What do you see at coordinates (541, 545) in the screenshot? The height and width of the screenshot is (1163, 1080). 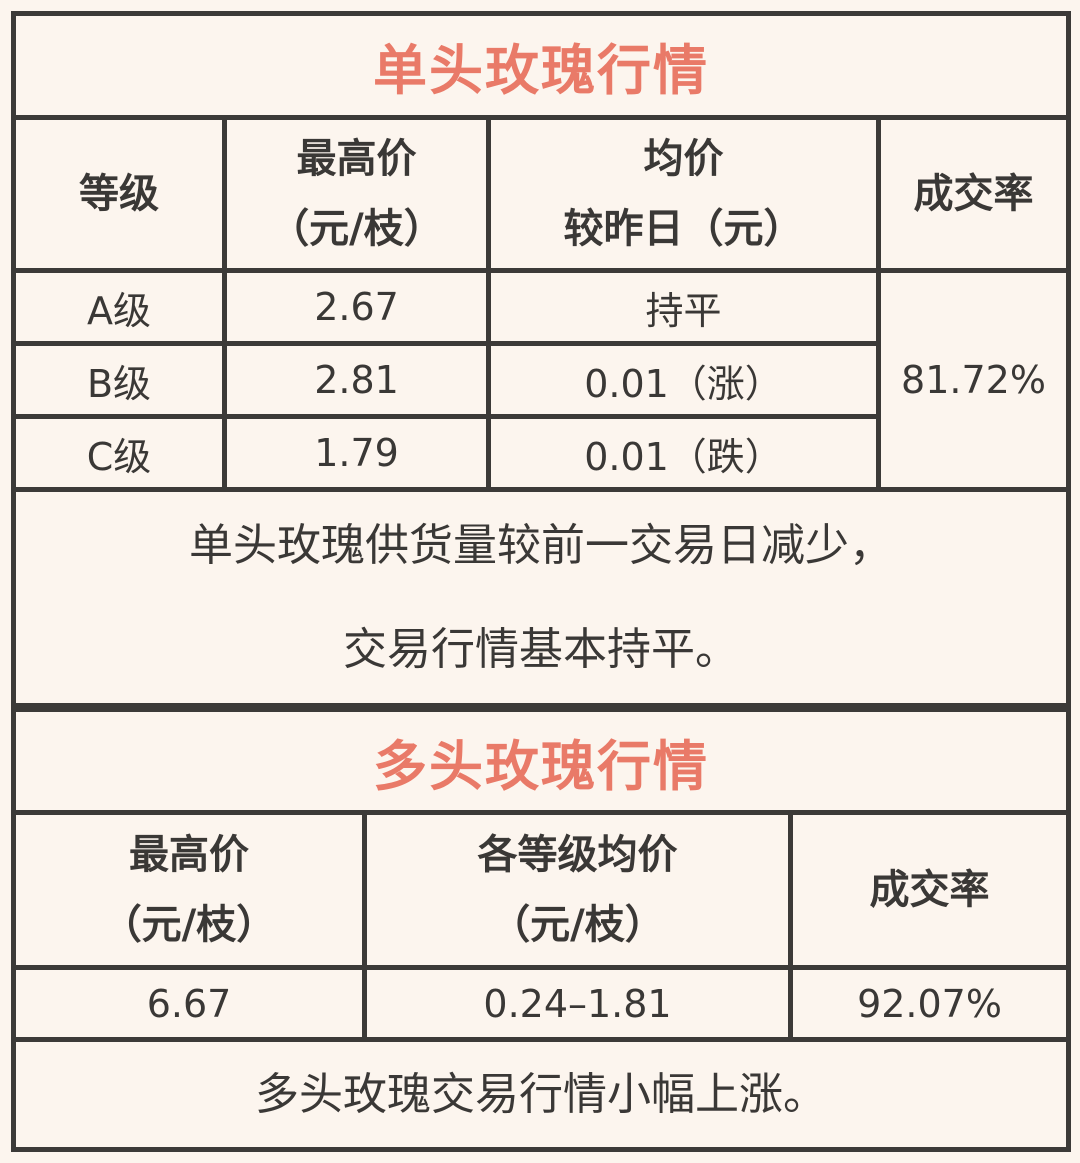 I see `note-line1: 单头玫瑰供货量较前一交易日减少，` at bounding box center [541, 545].